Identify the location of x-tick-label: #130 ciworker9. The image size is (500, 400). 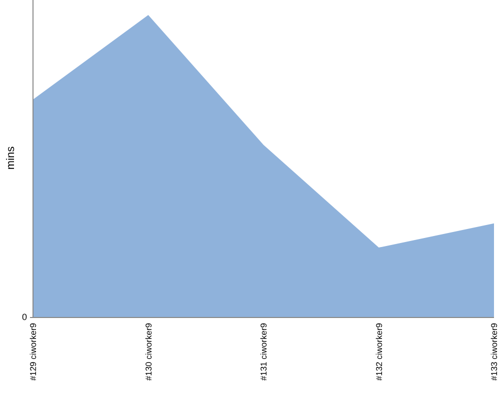
(148, 351).